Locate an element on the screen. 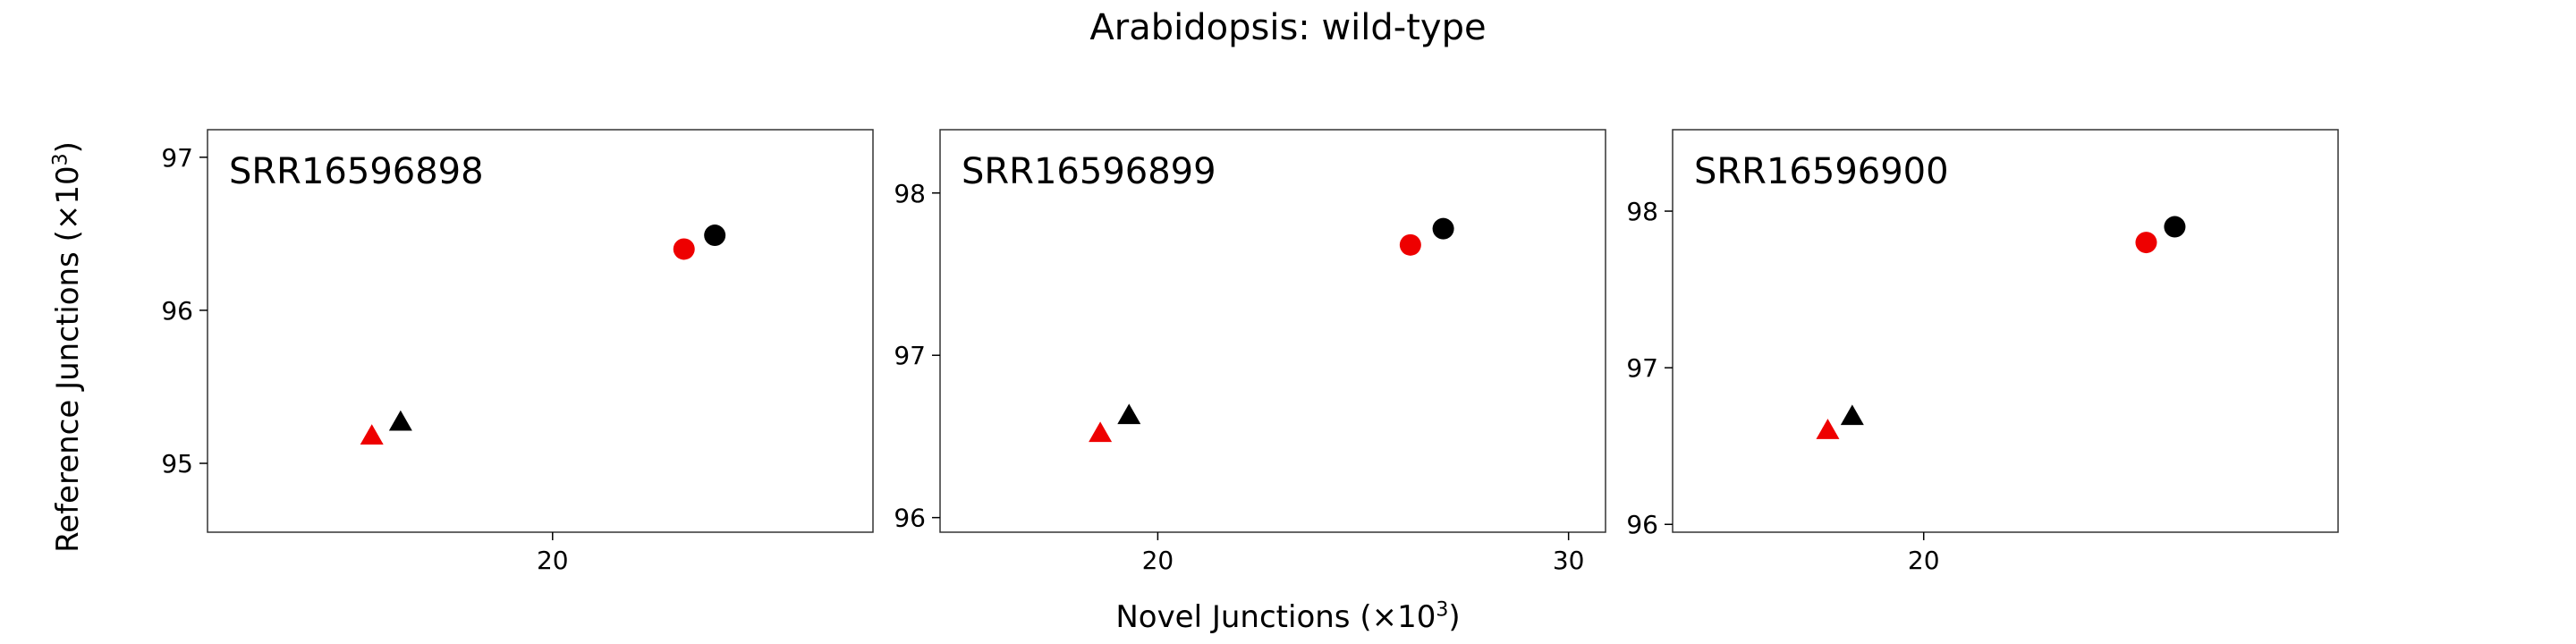 This screenshot has height=644, width=2576. y-axis-label: Reference Junctions (×103) is located at coordinates (67, 347).